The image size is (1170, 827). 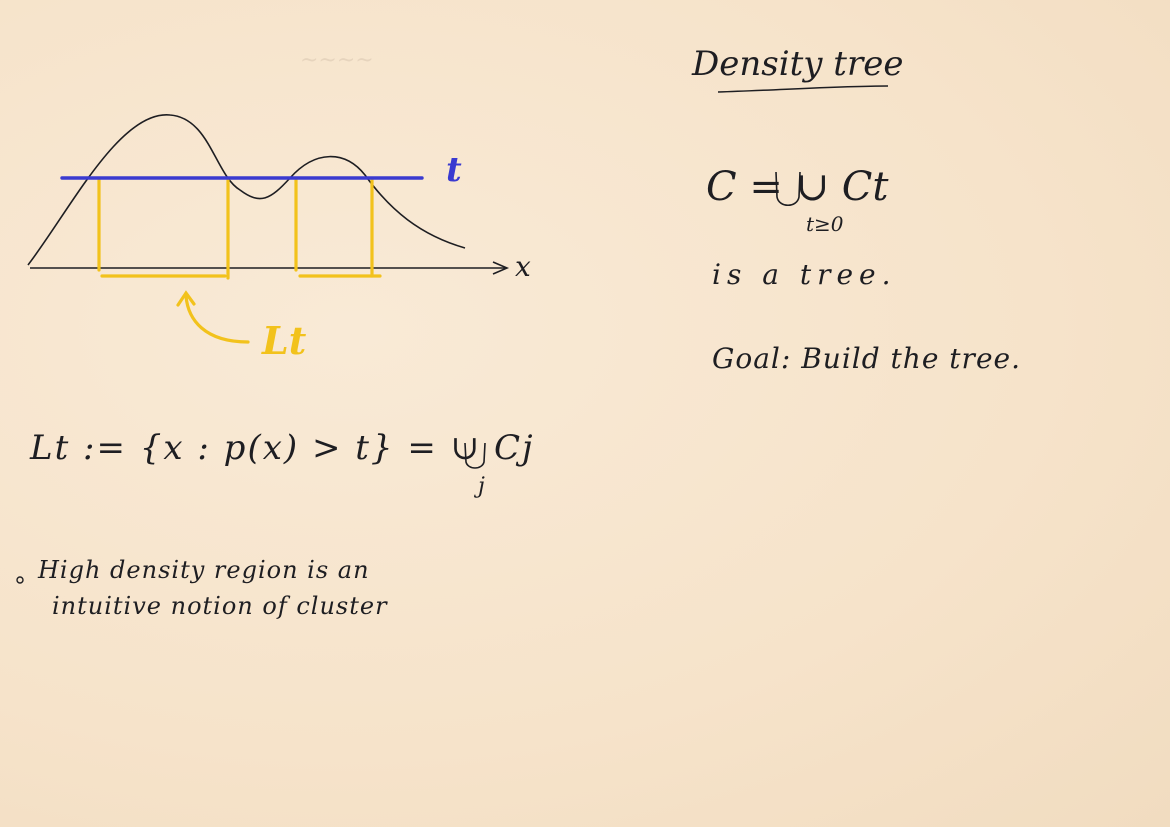 What do you see at coordinates (20, 580) in the screenshot?
I see `note-bullet` at bounding box center [20, 580].